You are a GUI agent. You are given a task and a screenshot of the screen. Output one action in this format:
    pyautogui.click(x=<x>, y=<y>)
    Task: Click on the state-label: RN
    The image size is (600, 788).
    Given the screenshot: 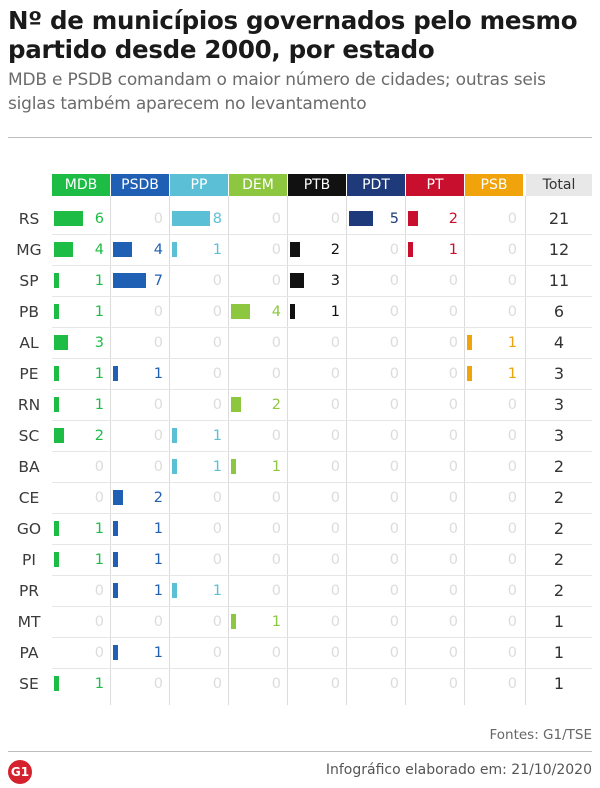 What is the action you would take?
    pyautogui.click(x=29, y=405)
    